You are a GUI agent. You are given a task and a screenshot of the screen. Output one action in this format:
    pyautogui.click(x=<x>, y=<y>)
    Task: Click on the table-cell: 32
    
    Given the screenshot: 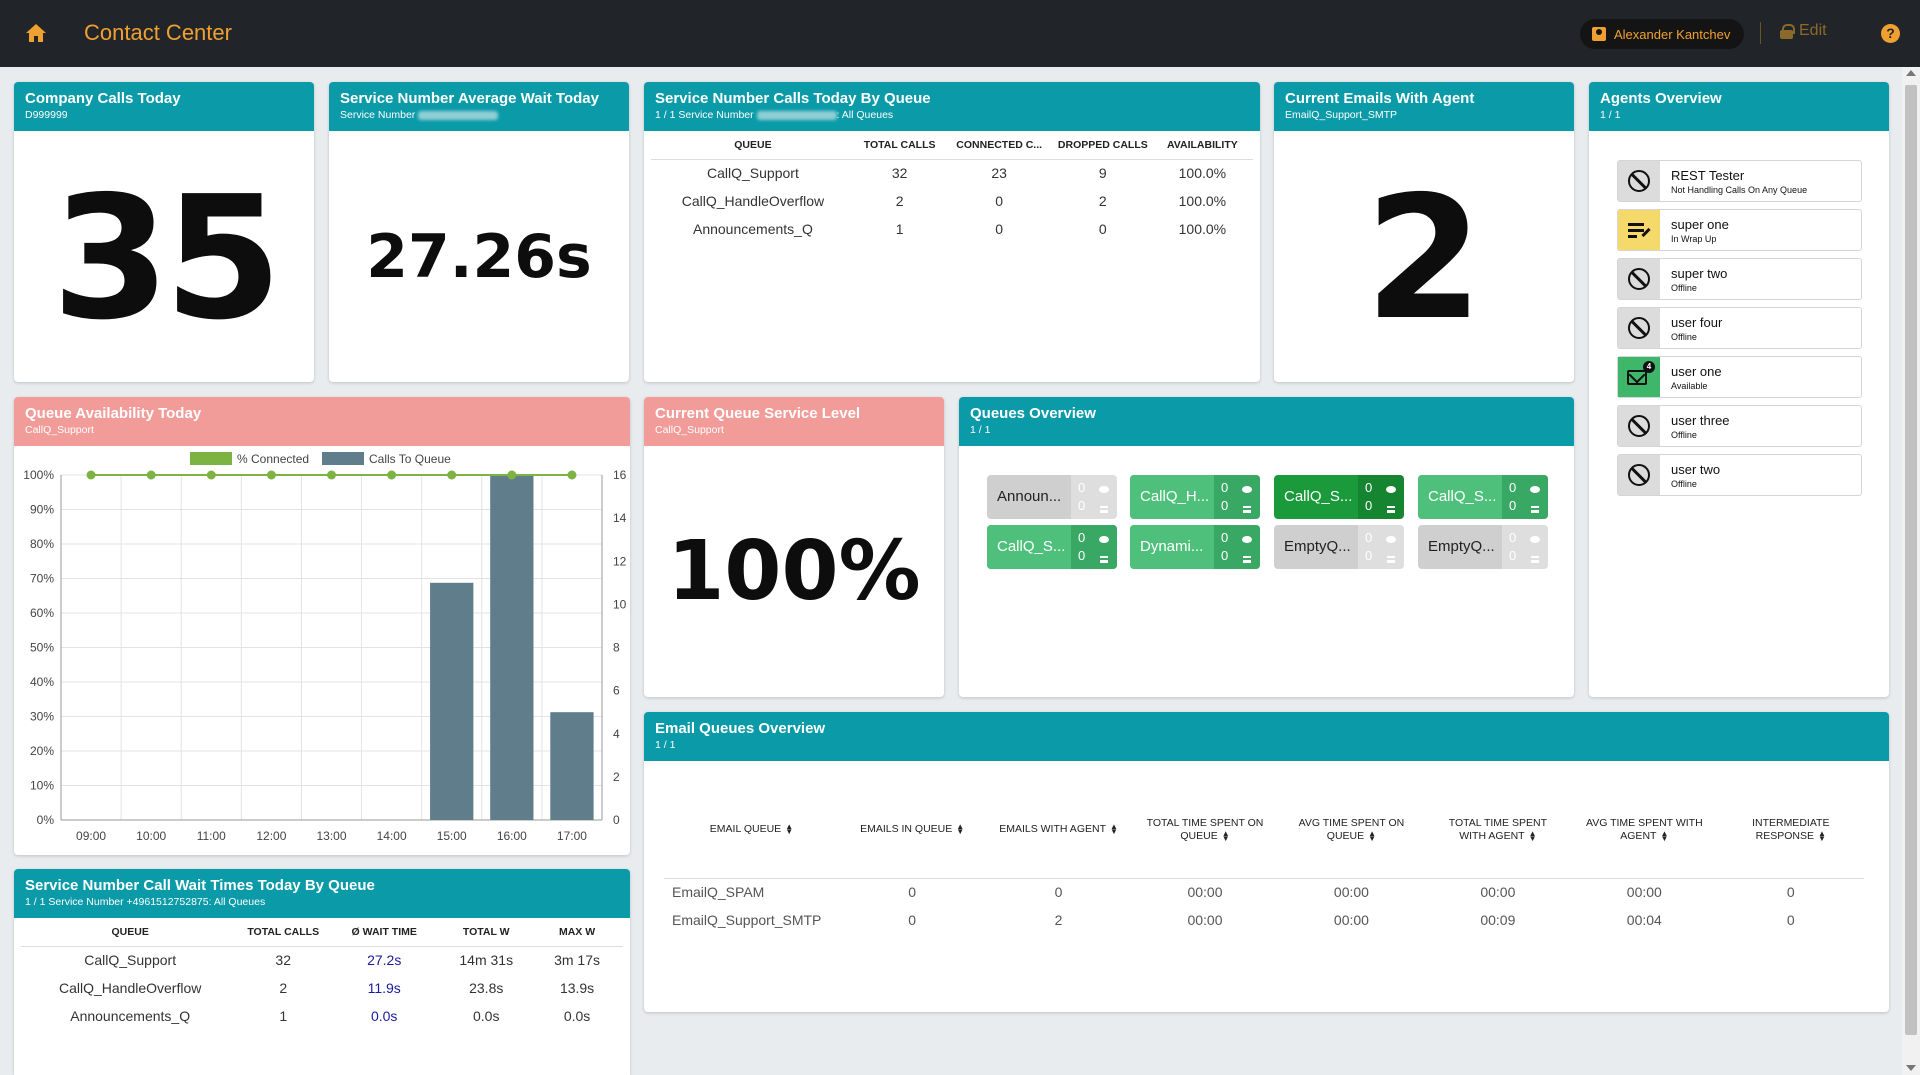 What is the action you would take?
    pyautogui.click(x=899, y=173)
    